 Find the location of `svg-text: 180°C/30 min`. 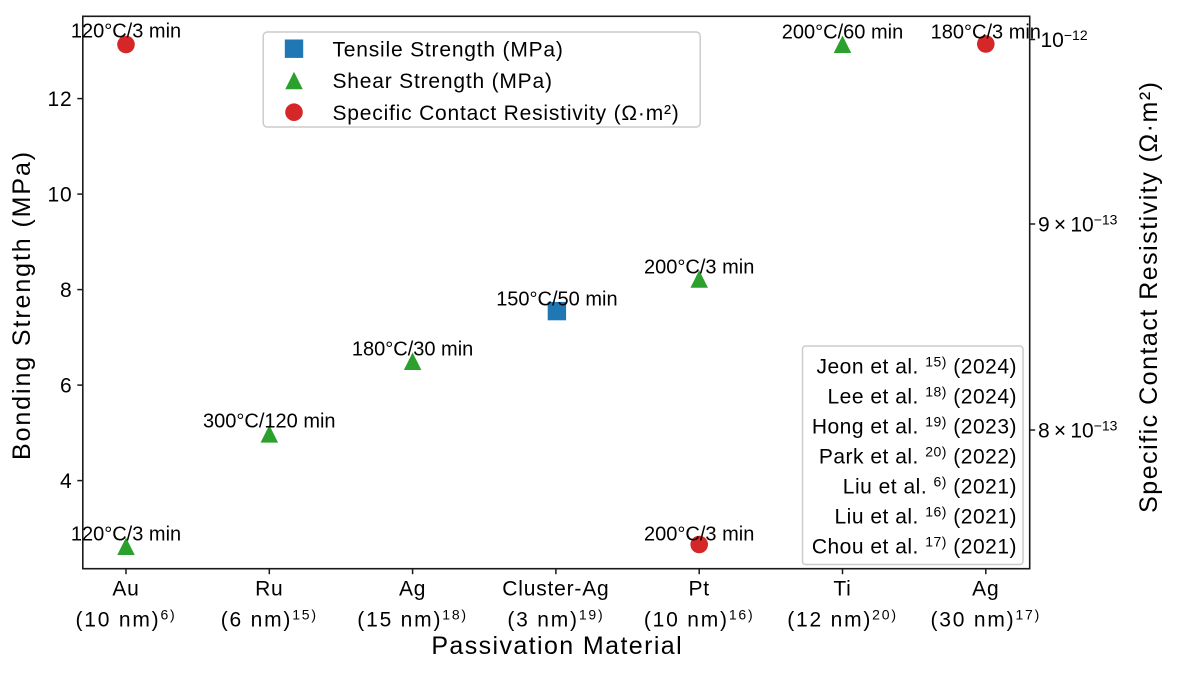

svg-text: 180°C/30 min is located at coordinates (412, 350).